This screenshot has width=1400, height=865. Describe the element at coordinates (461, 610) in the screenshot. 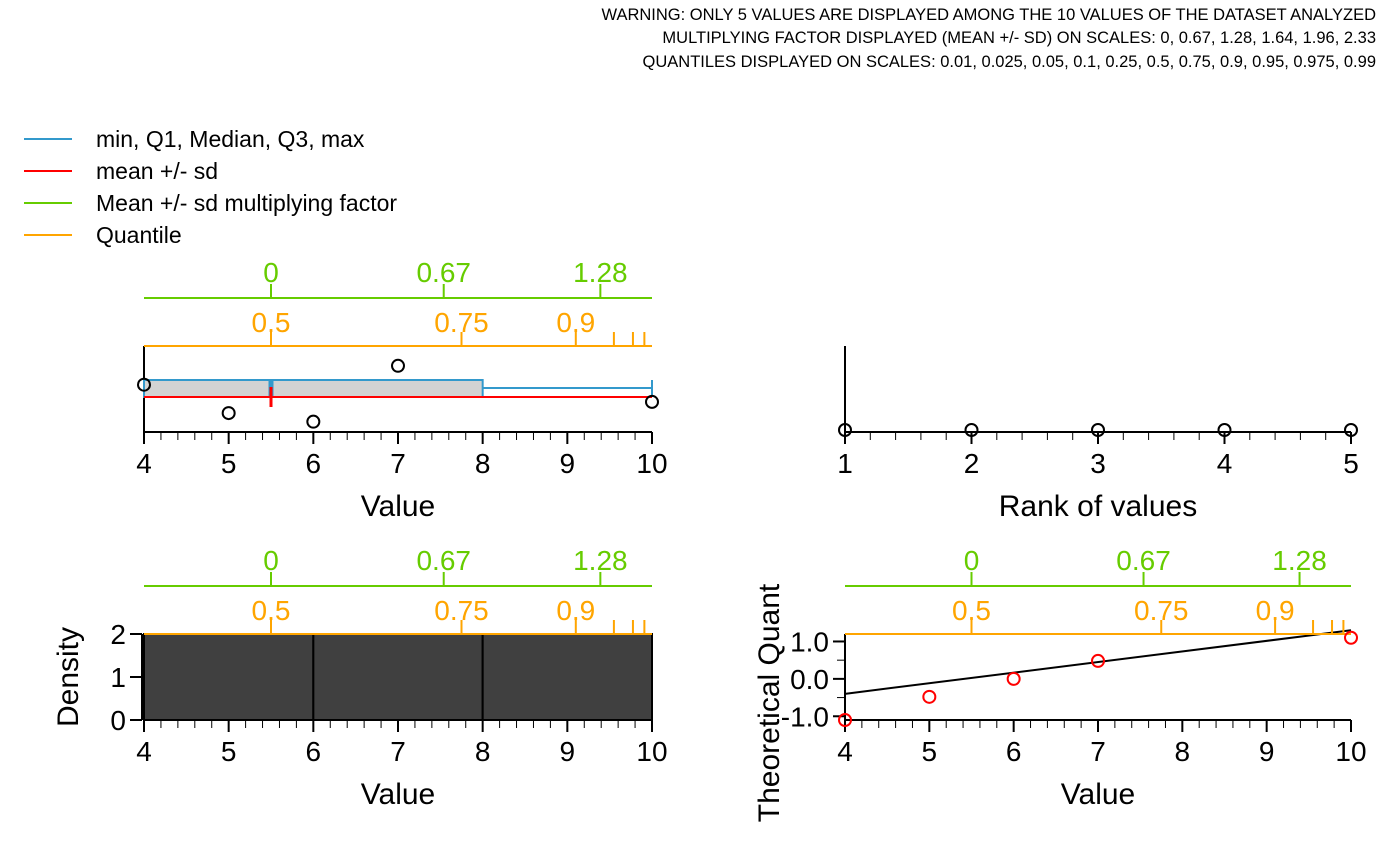

I see `histogram-quantile-label: 0.75` at that location.